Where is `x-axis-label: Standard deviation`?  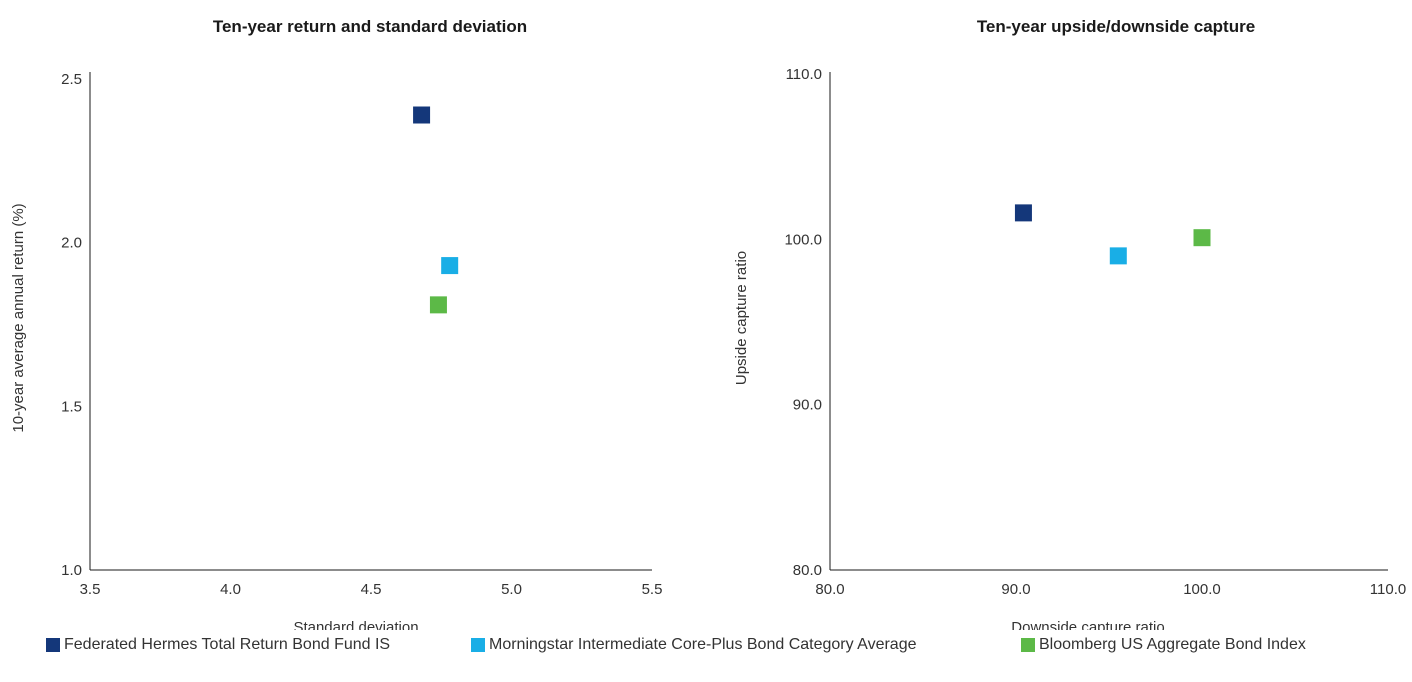
x-axis-label: Standard deviation is located at coordinates (355, 624).